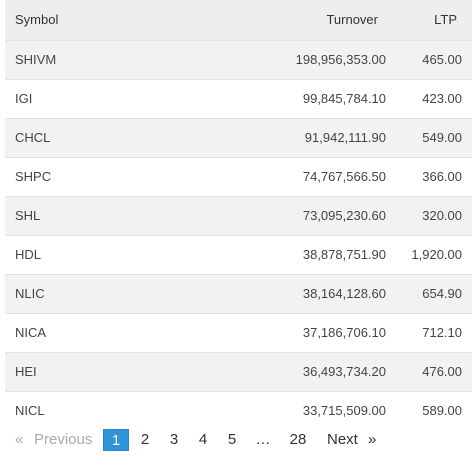 This screenshot has height=473, width=472. I want to click on ltp-cell: 549.00, so click(442, 137).